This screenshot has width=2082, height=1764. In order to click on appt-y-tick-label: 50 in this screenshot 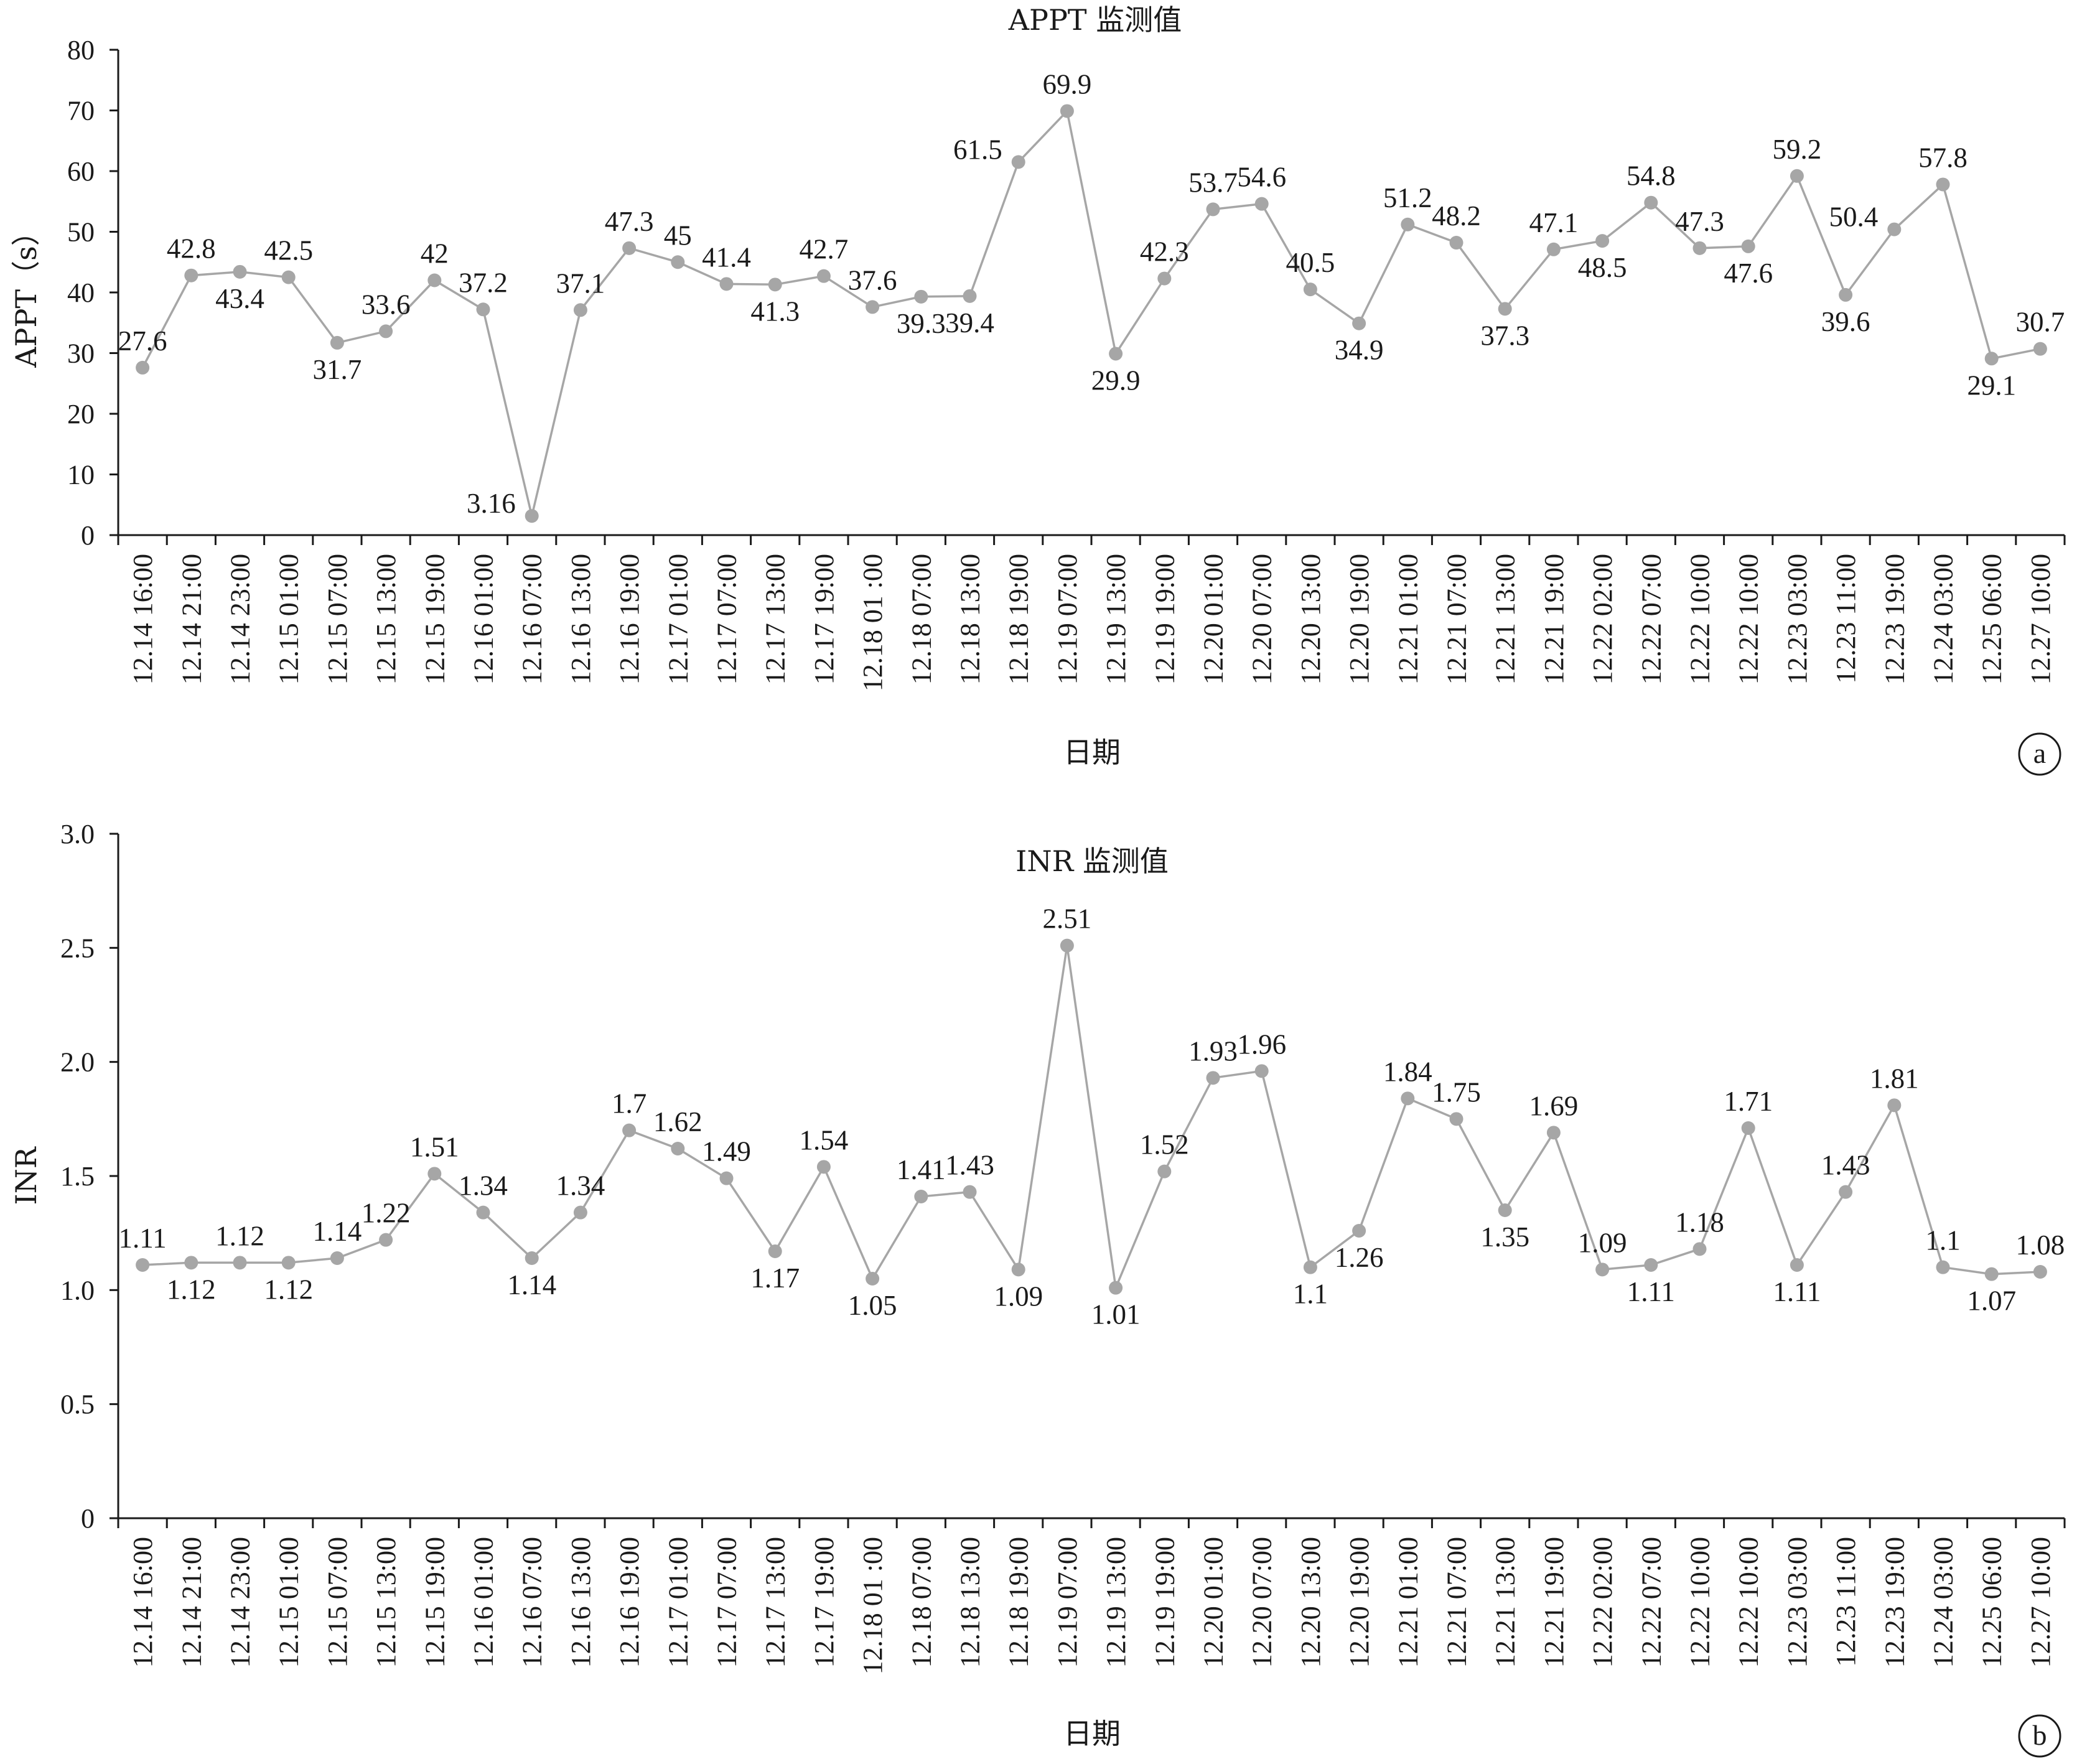, I will do `click(81, 232)`.